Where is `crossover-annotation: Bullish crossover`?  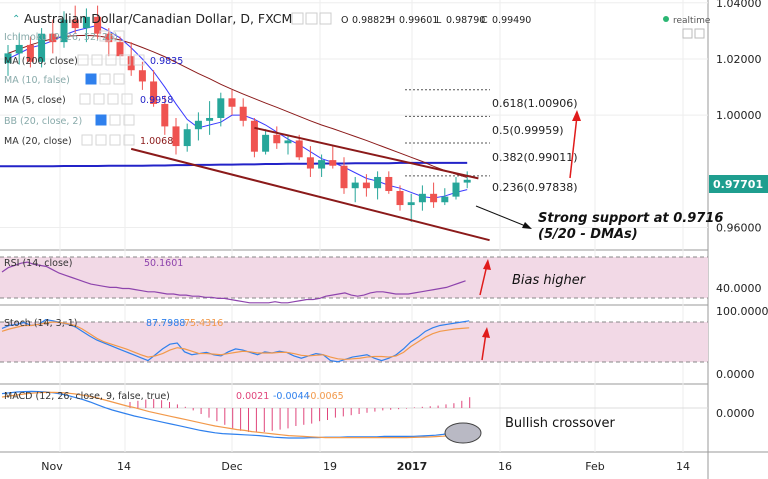 crossover-annotation: Bullish crossover is located at coordinates (560, 423).